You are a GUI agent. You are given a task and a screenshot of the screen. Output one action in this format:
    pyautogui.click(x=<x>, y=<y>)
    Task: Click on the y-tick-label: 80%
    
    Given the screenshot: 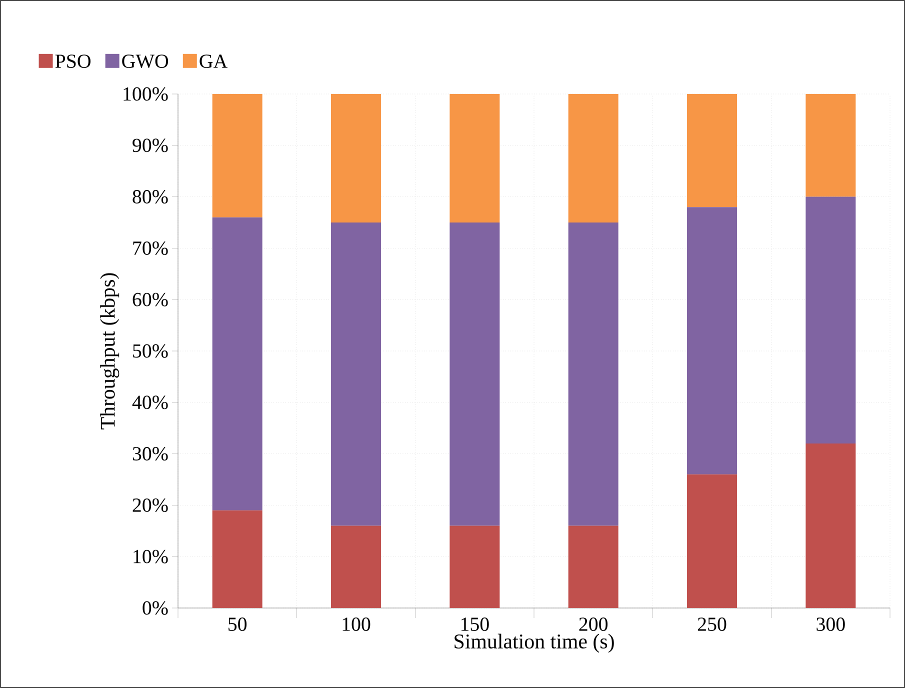 What is the action you would take?
    pyautogui.click(x=150, y=197)
    